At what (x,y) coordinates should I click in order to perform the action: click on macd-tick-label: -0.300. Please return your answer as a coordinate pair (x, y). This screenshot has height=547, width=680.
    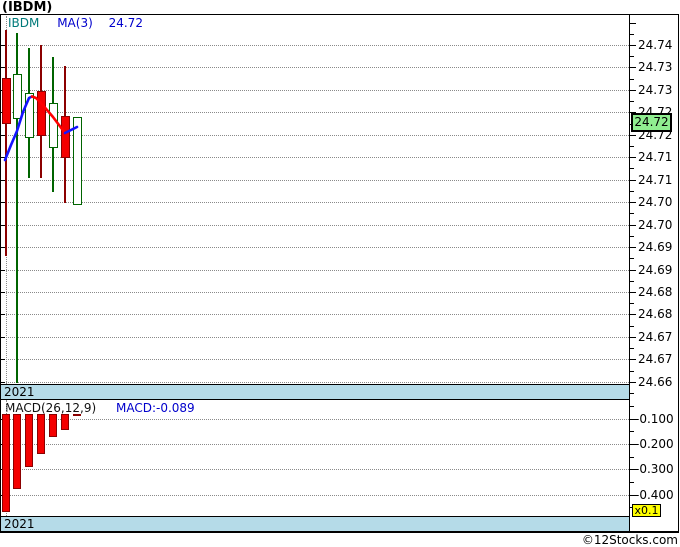
    Looking at the image, I should click on (654, 469).